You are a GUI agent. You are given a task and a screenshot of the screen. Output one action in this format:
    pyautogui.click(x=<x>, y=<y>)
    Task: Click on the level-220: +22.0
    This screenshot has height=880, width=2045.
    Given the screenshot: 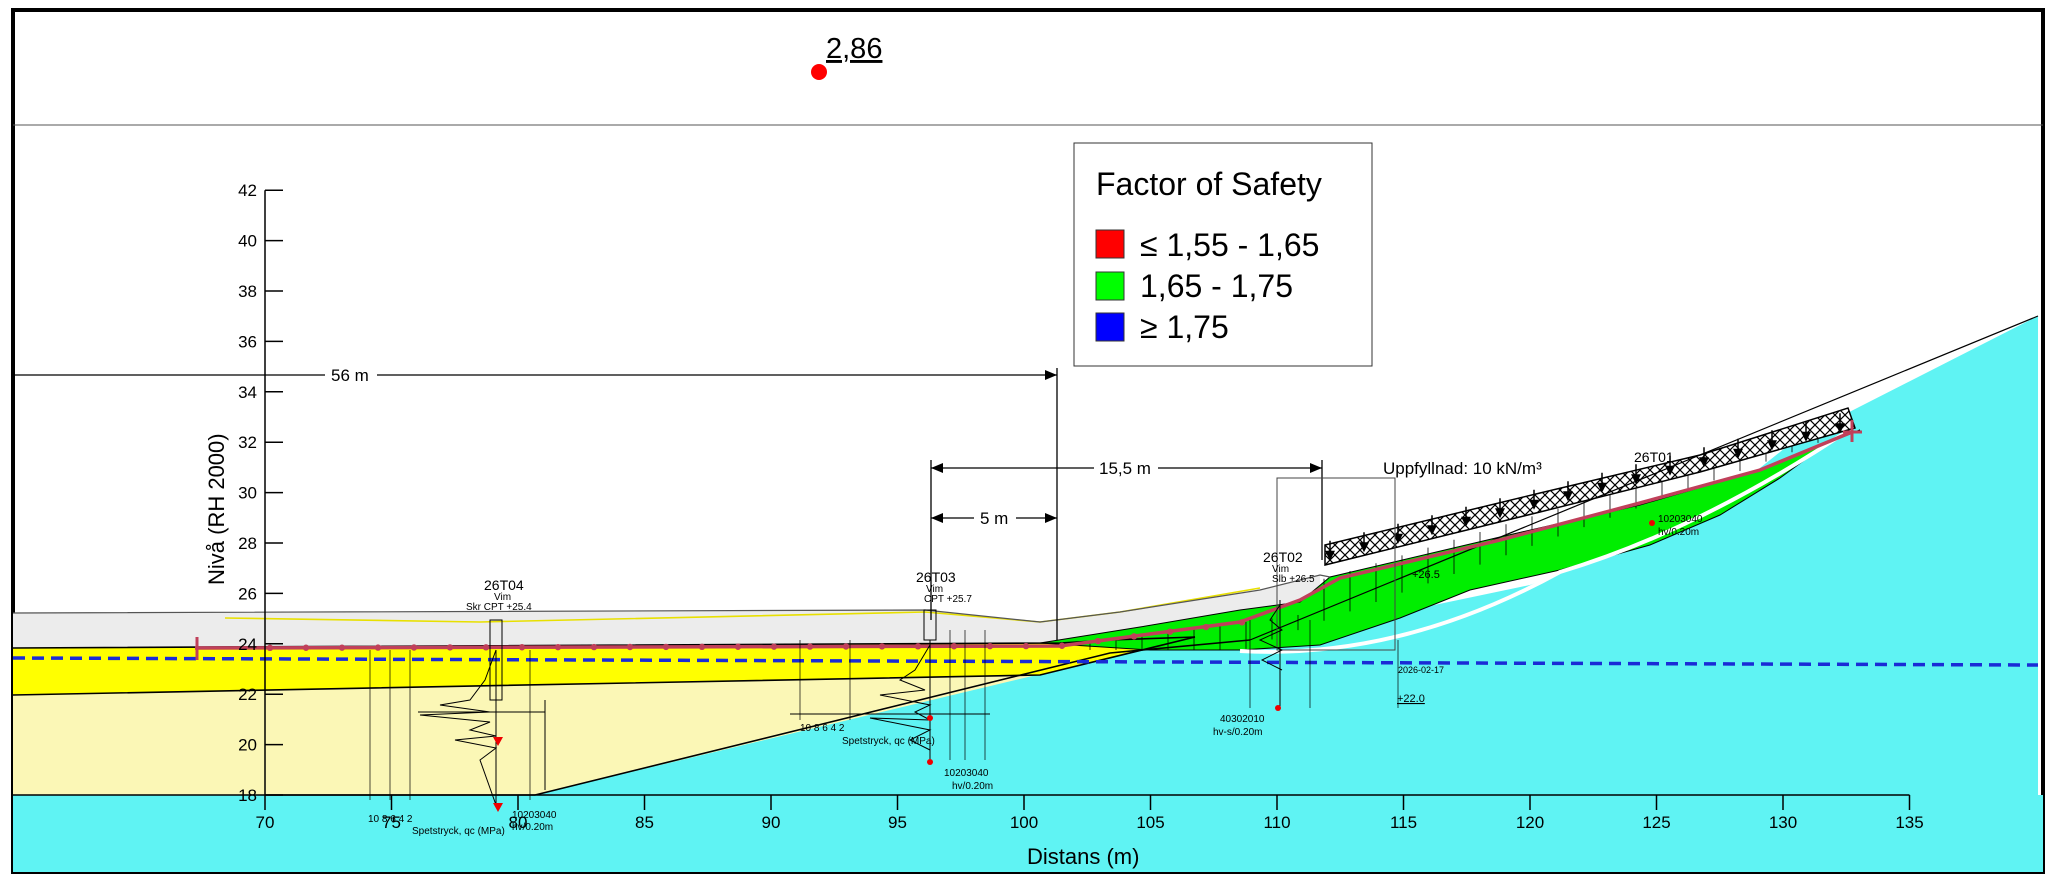 What is the action you would take?
    pyautogui.click(x=1411, y=699)
    